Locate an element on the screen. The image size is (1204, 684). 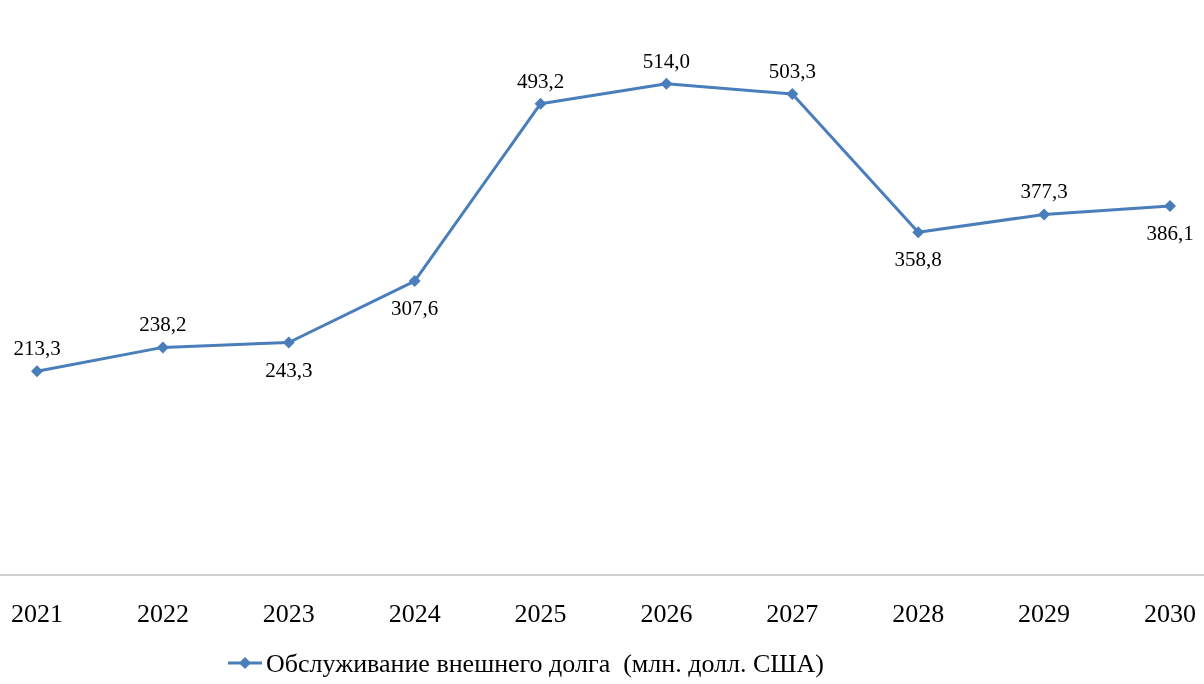
data-label: 386,1 is located at coordinates (1170, 233).